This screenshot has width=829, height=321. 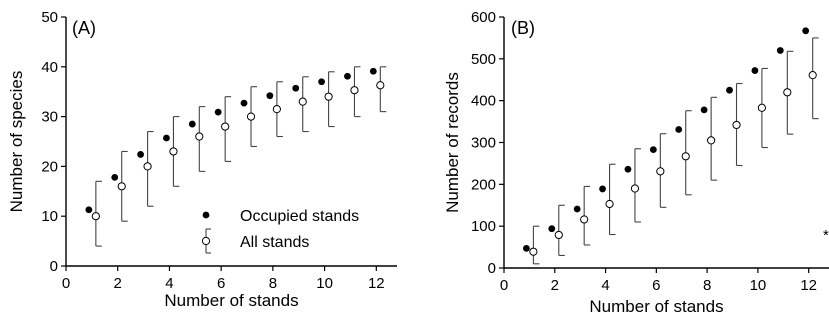 What do you see at coordinates (49, 17) in the screenshot?
I see `y-tick-label: 50` at bounding box center [49, 17].